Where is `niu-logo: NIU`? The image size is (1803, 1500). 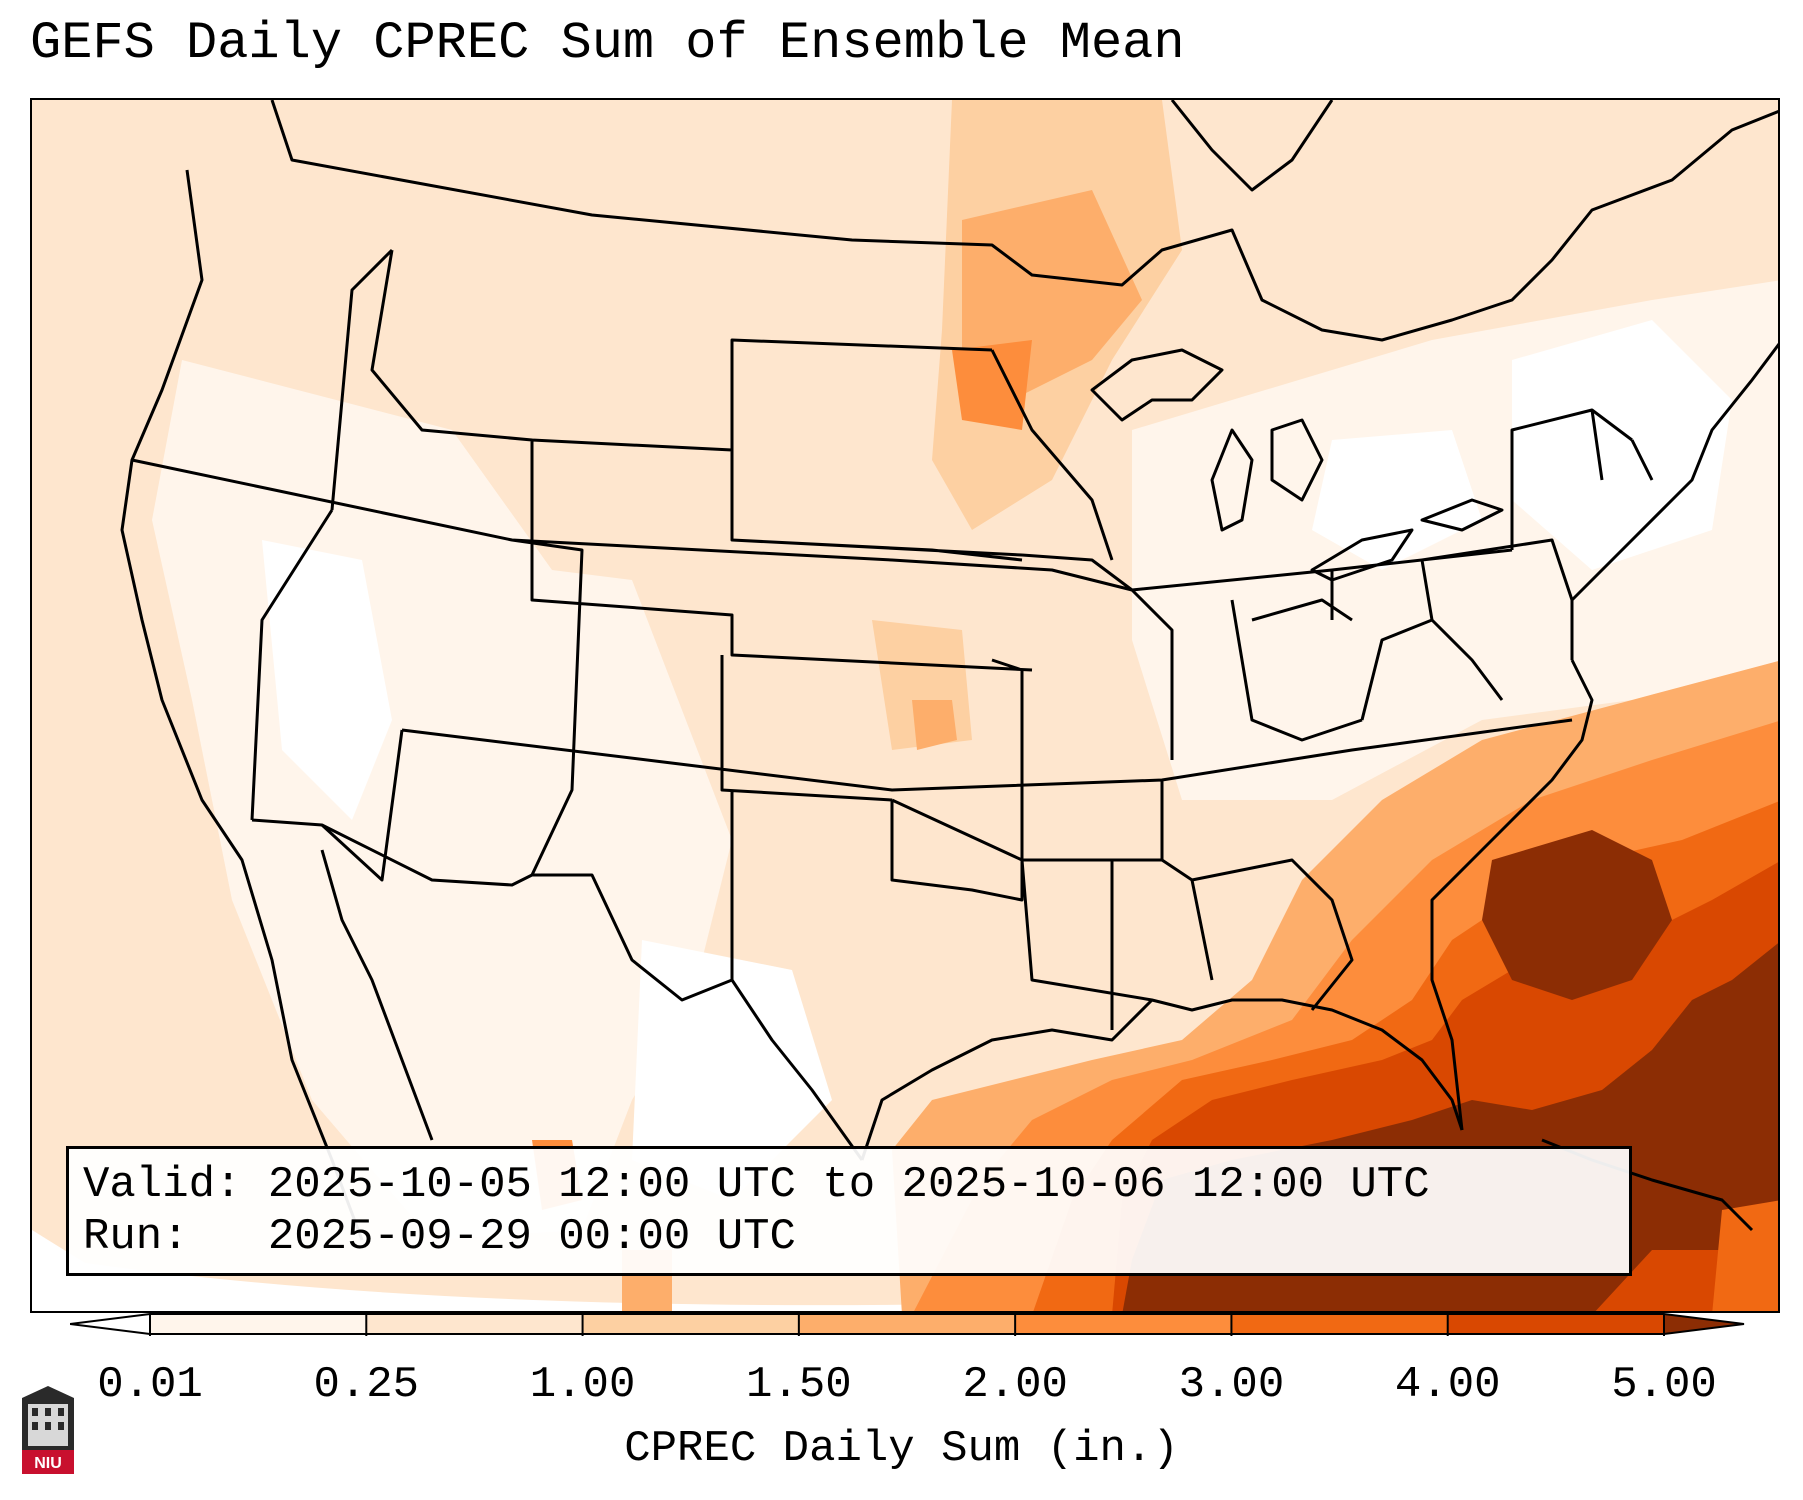
niu-logo: NIU is located at coordinates (48, 1430).